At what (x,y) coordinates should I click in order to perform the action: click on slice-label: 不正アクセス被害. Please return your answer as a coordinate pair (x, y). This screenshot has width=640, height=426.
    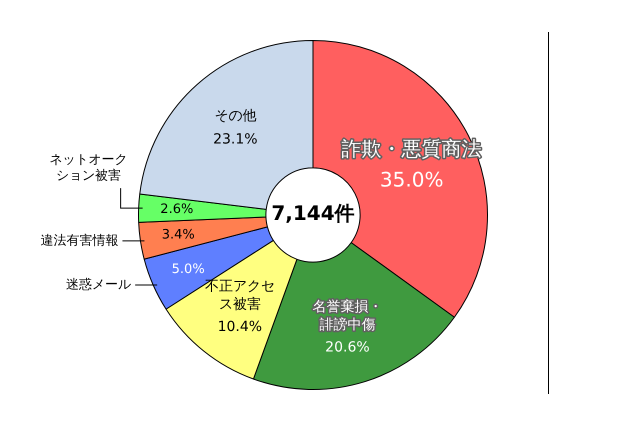
    Looking at the image, I should click on (239, 295).